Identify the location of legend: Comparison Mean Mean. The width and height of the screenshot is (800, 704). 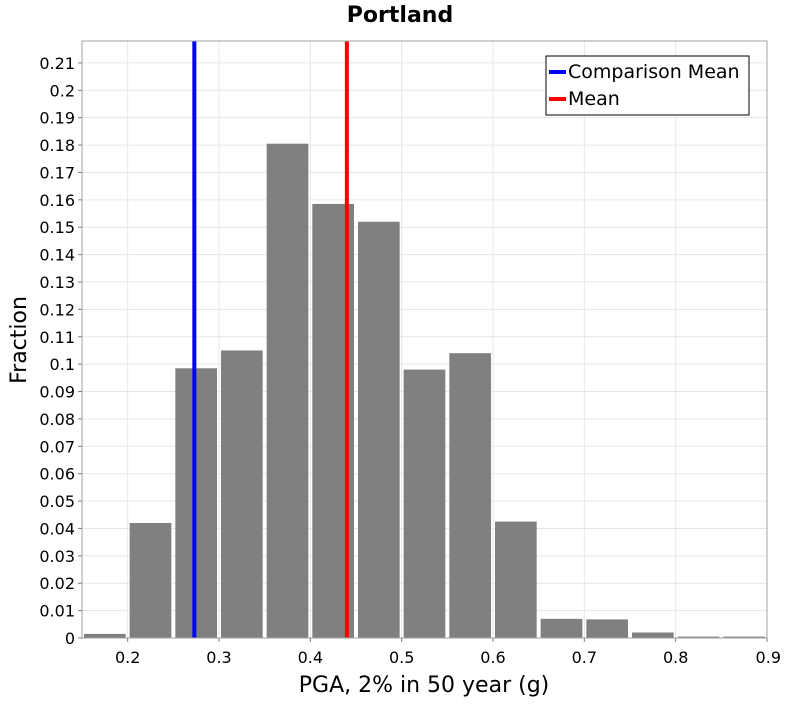
(647, 85).